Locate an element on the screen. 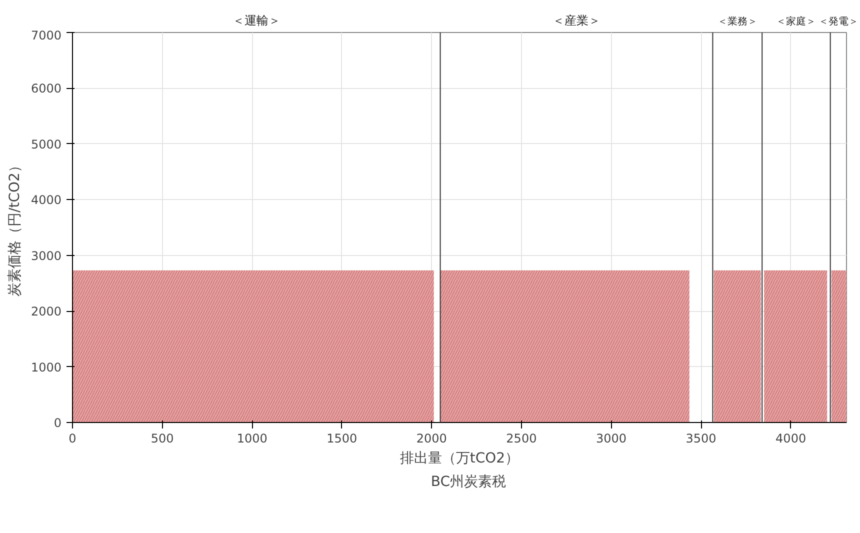  x-tick-label: 3000 is located at coordinates (611, 439).